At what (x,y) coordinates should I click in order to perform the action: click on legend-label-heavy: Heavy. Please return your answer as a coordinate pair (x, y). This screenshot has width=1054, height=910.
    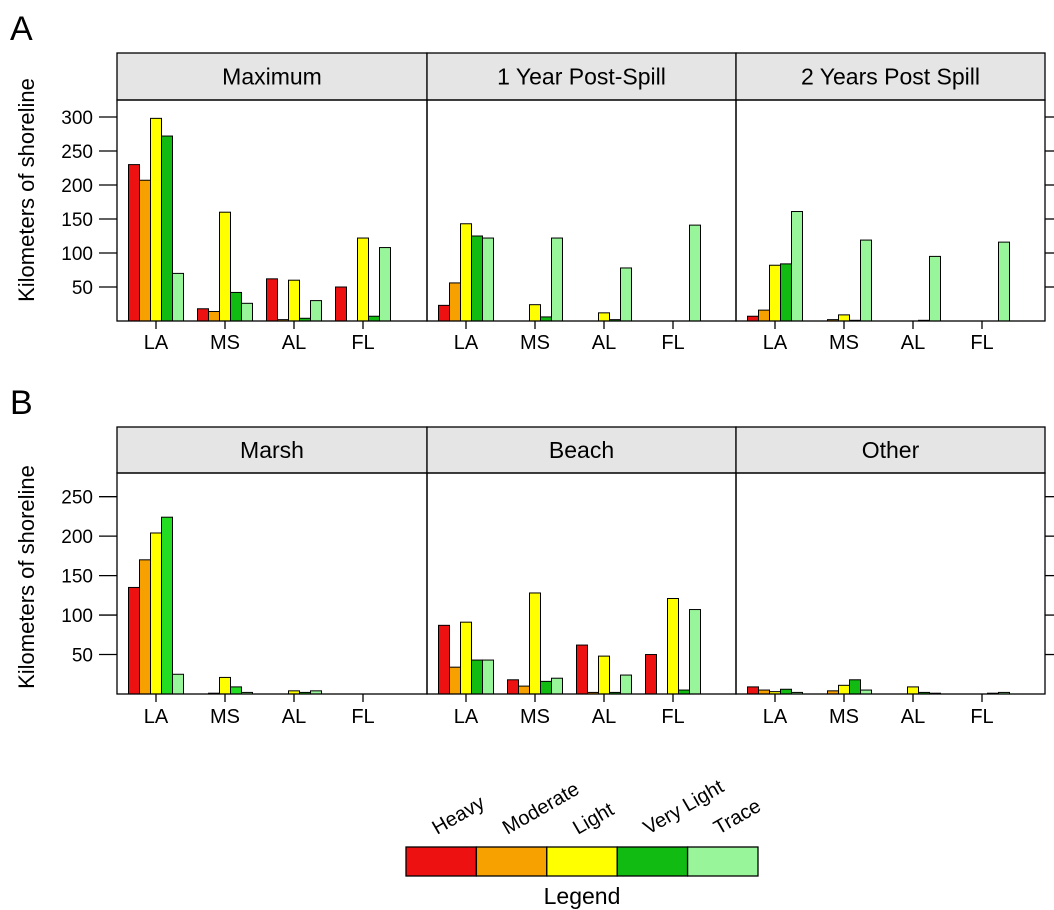
    Looking at the image, I should click on (459, 815).